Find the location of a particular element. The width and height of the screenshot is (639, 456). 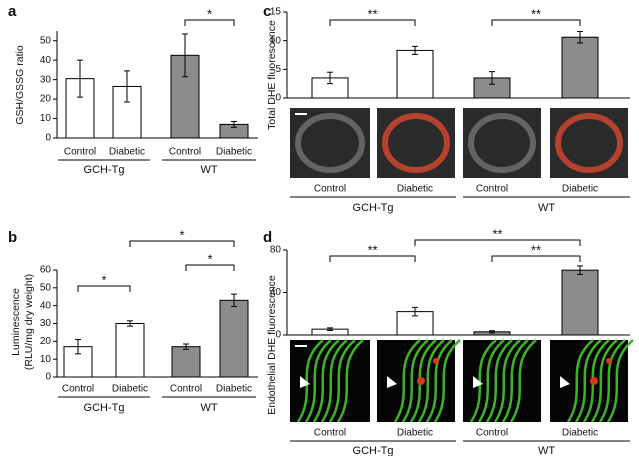

y-axis-label: Endothelial DHE fluorescence is located at coordinates (272, 345).